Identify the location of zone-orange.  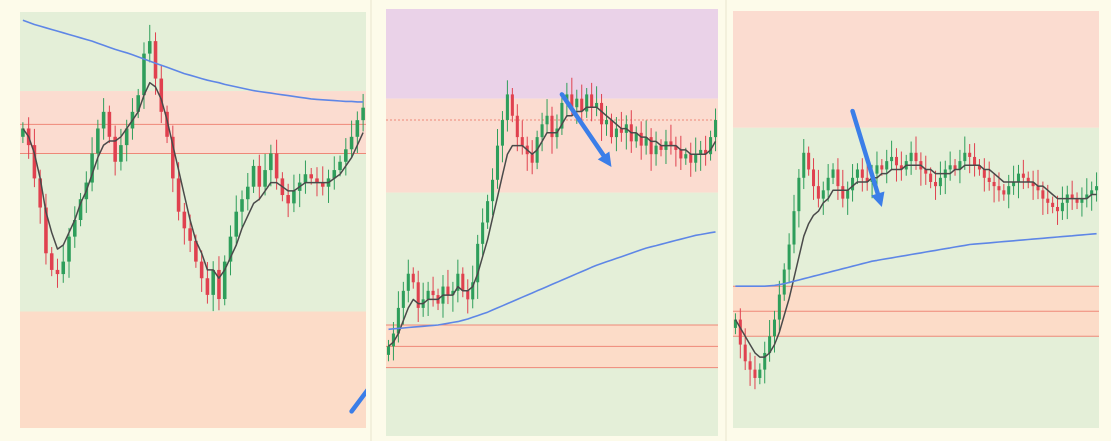
(193, 369).